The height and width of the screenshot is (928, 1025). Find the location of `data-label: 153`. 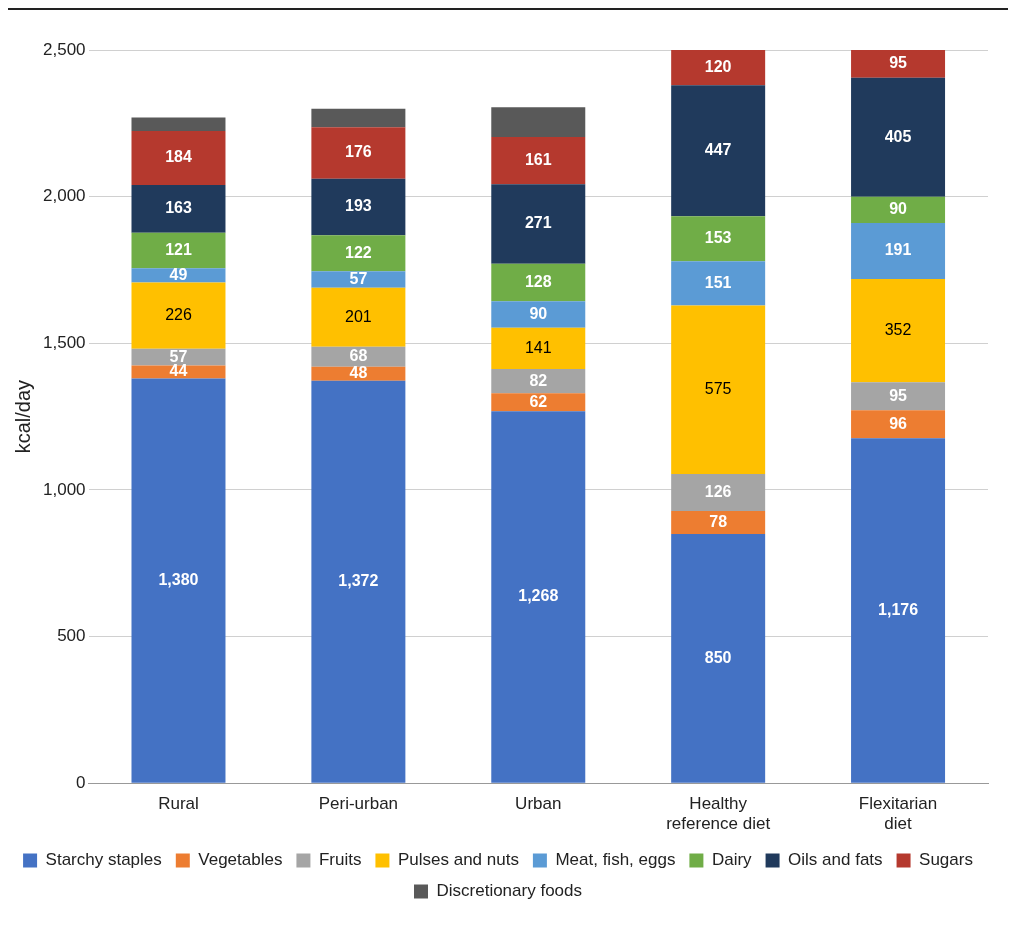

data-label: 153 is located at coordinates (718, 238).